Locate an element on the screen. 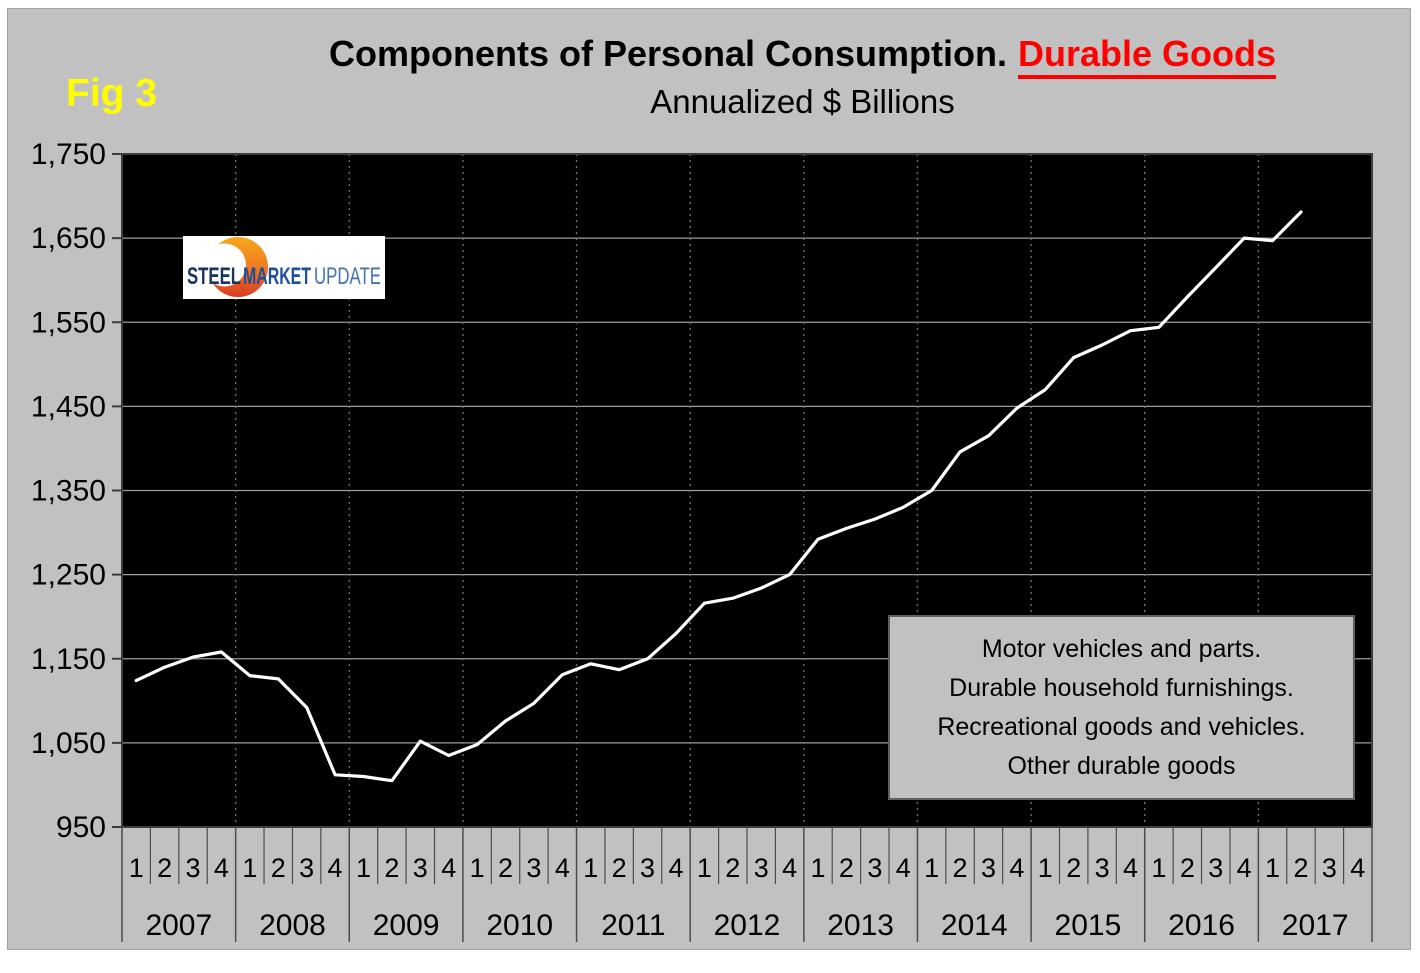 The width and height of the screenshot is (1420, 973). legend-line-4: Other durable goods is located at coordinates (1121, 765).